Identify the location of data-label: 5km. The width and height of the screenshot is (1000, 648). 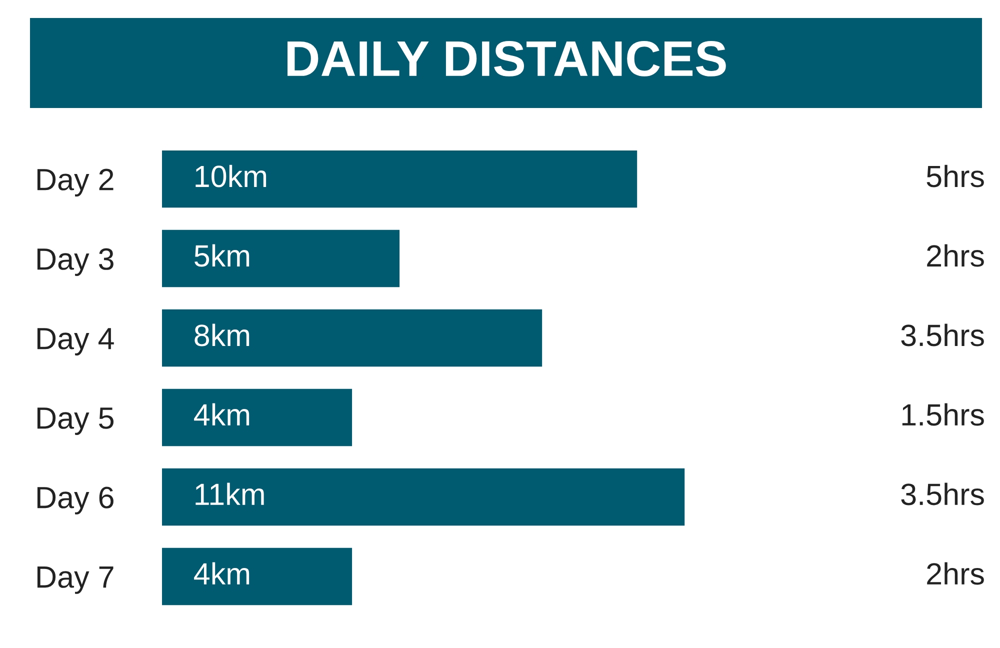
(222, 255).